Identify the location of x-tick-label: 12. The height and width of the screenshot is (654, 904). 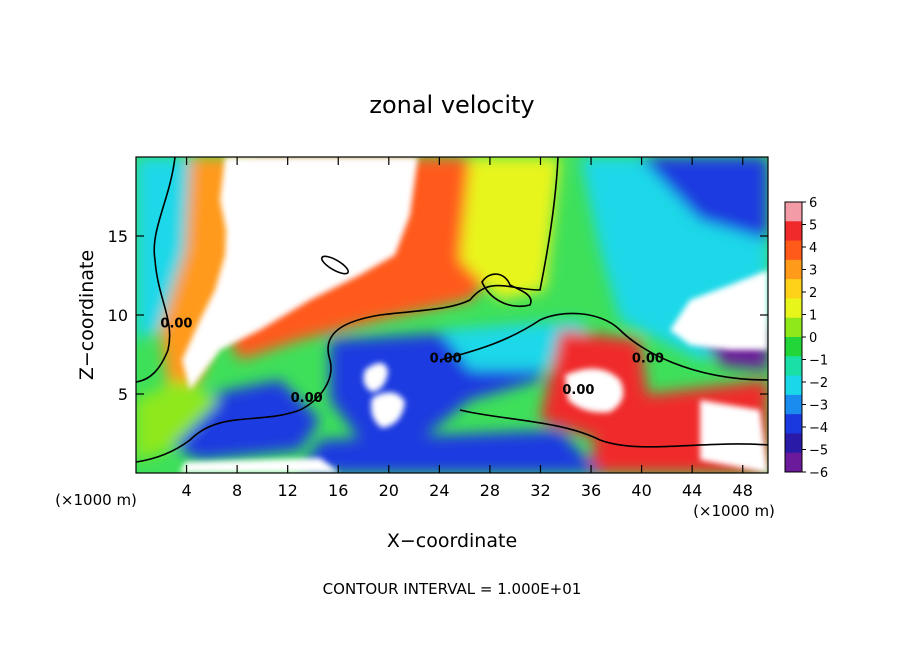
(288, 490).